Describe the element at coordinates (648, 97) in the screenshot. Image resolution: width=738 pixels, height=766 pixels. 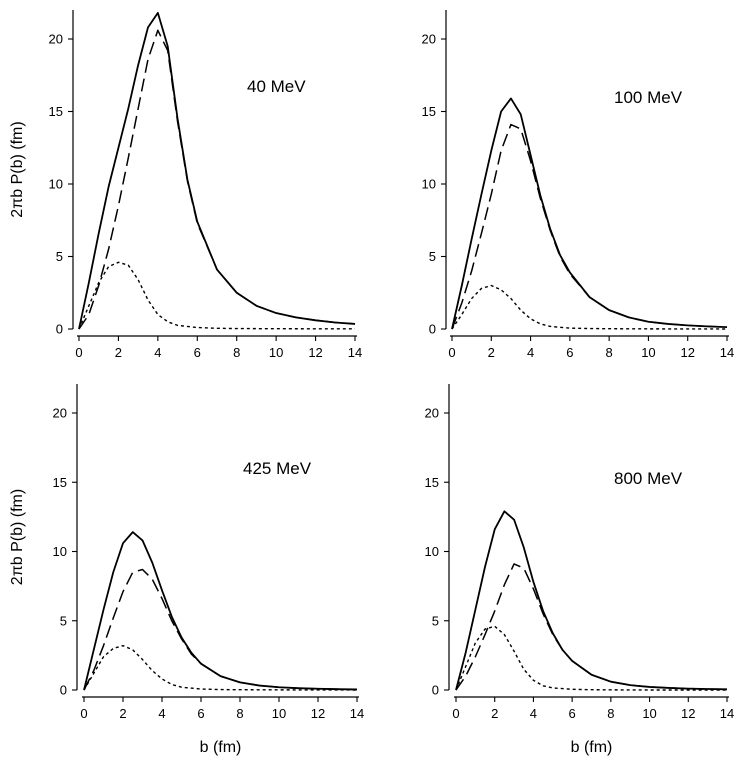
I see `energy-label: 100 MeV` at that location.